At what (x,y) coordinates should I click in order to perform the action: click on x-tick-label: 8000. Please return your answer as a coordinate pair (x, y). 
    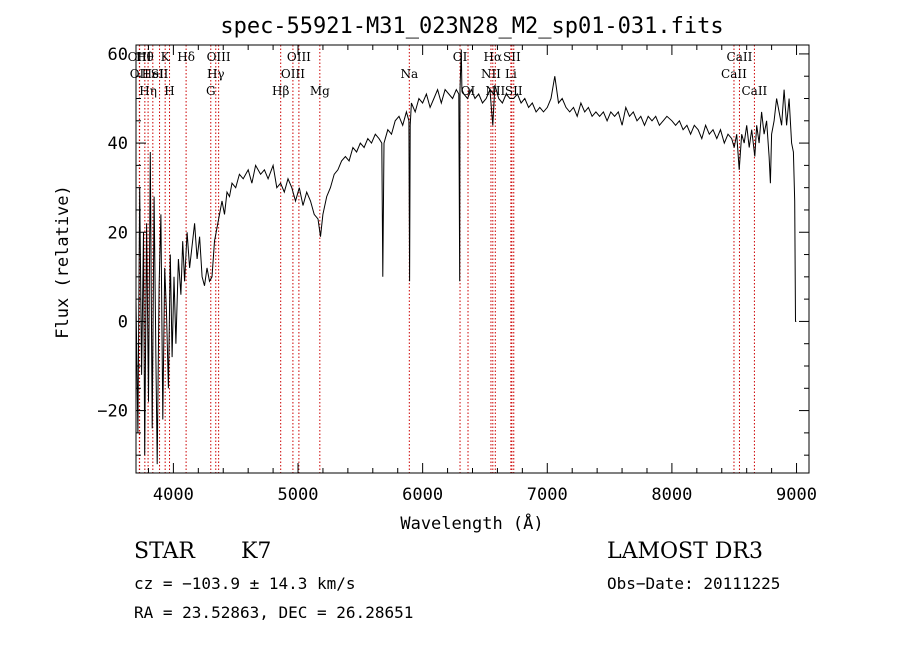
    Looking at the image, I should click on (671, 495).